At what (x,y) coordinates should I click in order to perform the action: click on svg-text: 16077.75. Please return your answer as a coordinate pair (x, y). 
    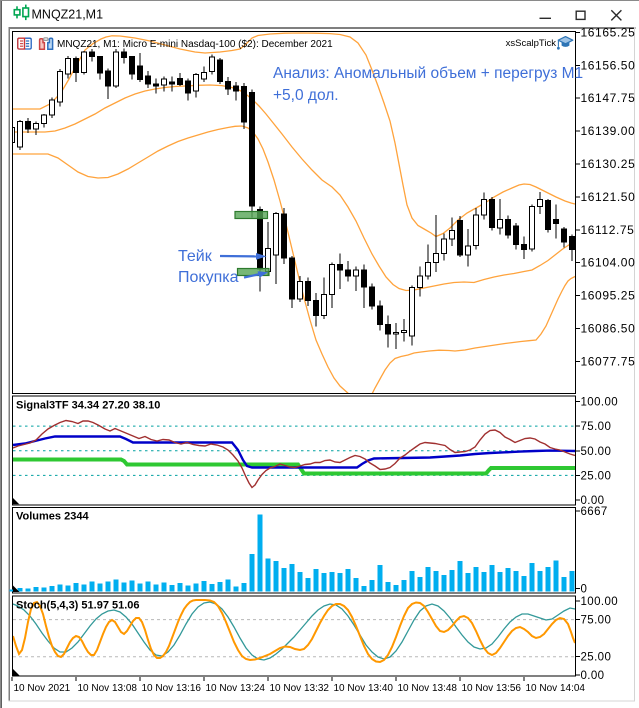
    Looking at the image, I should click on (608, 361).